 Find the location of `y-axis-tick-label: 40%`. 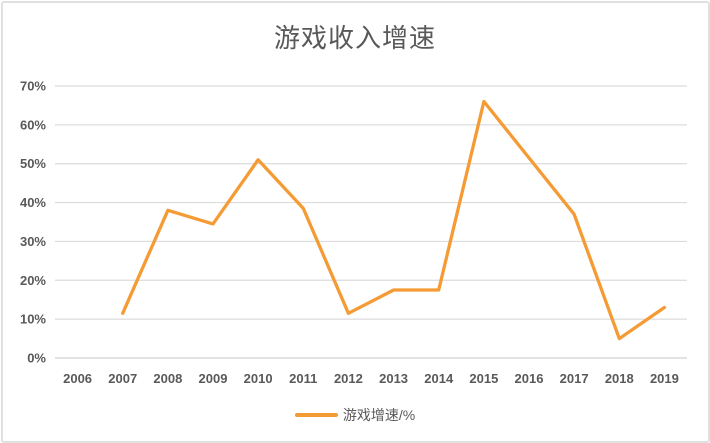

y-axis-tick-label: 40% is located at coordinates (33, 202).